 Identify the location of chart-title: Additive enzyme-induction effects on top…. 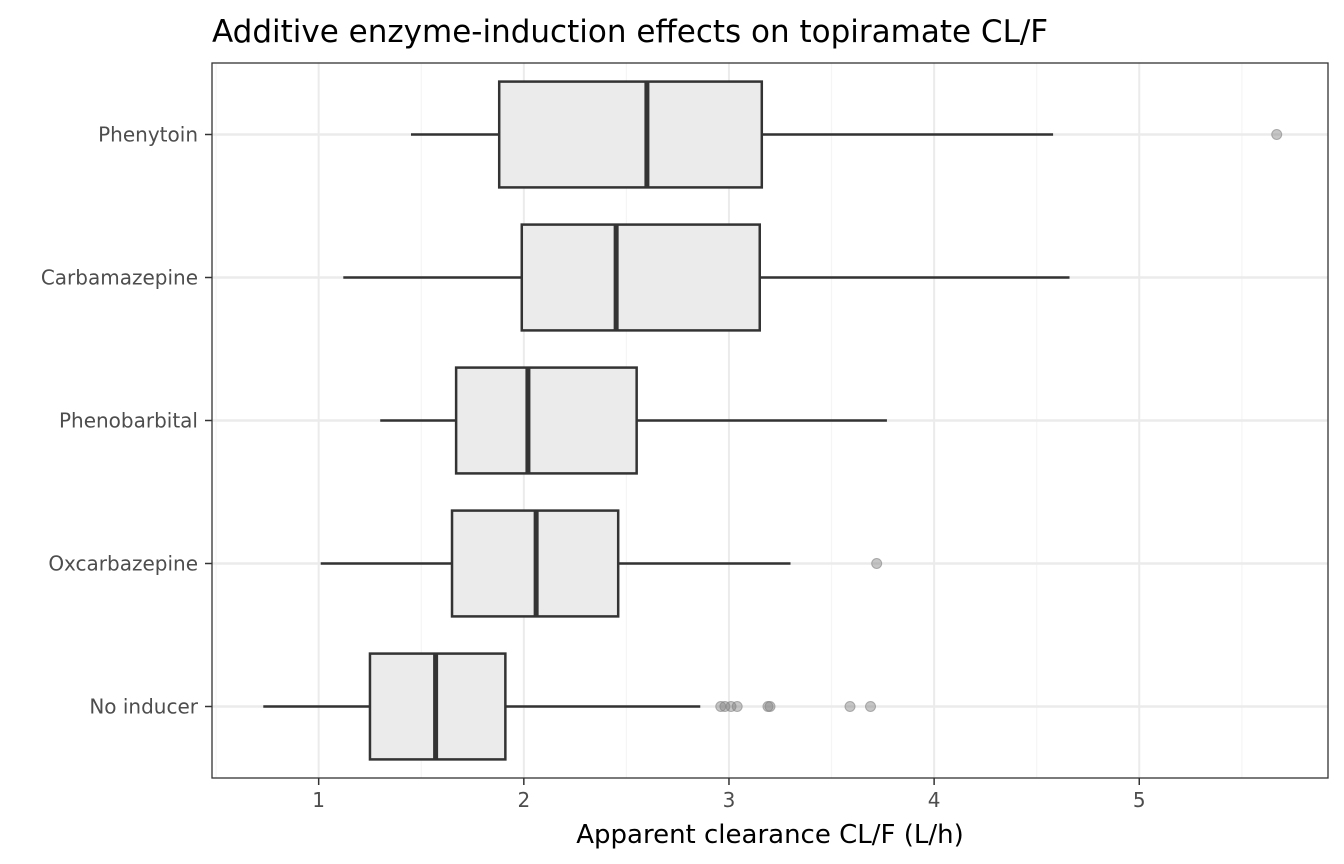
(630, 32).